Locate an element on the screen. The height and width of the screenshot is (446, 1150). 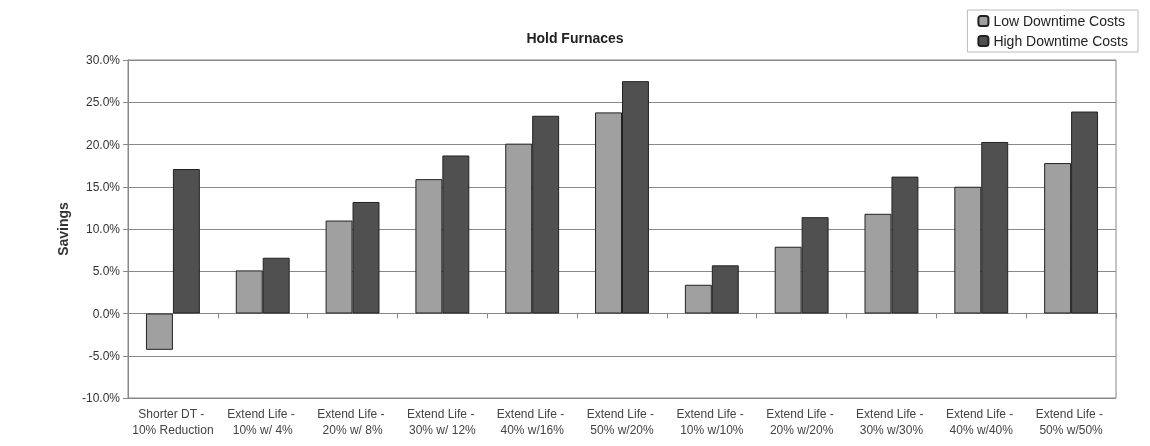
x-tick-label: Extend Life - 30% w/30% is located at coordinates (891, 422).